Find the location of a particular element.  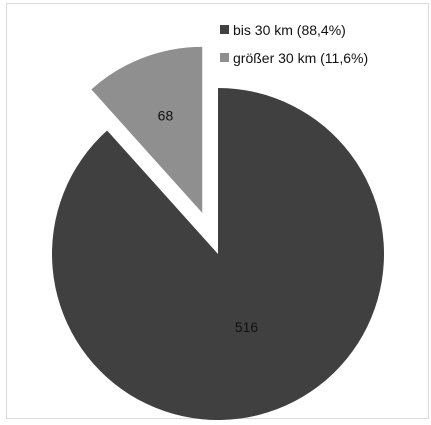

legend-label-0: bis 30 km (88,4%) is located at coordinates (289, 30).